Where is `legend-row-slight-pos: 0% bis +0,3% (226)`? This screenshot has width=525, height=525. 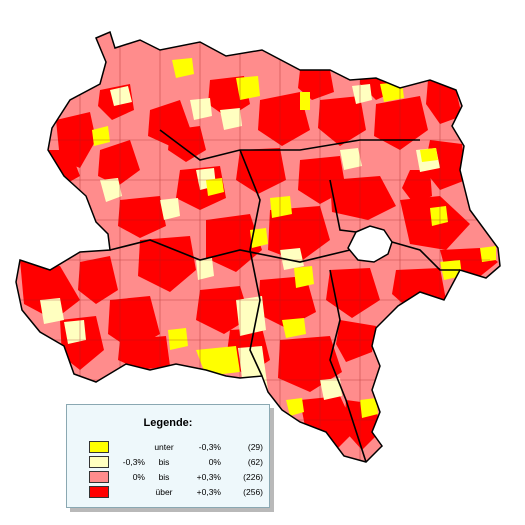 legend-row-slight-pos: 0% bis +0,3% (226) is located at coordinates (169, 477).